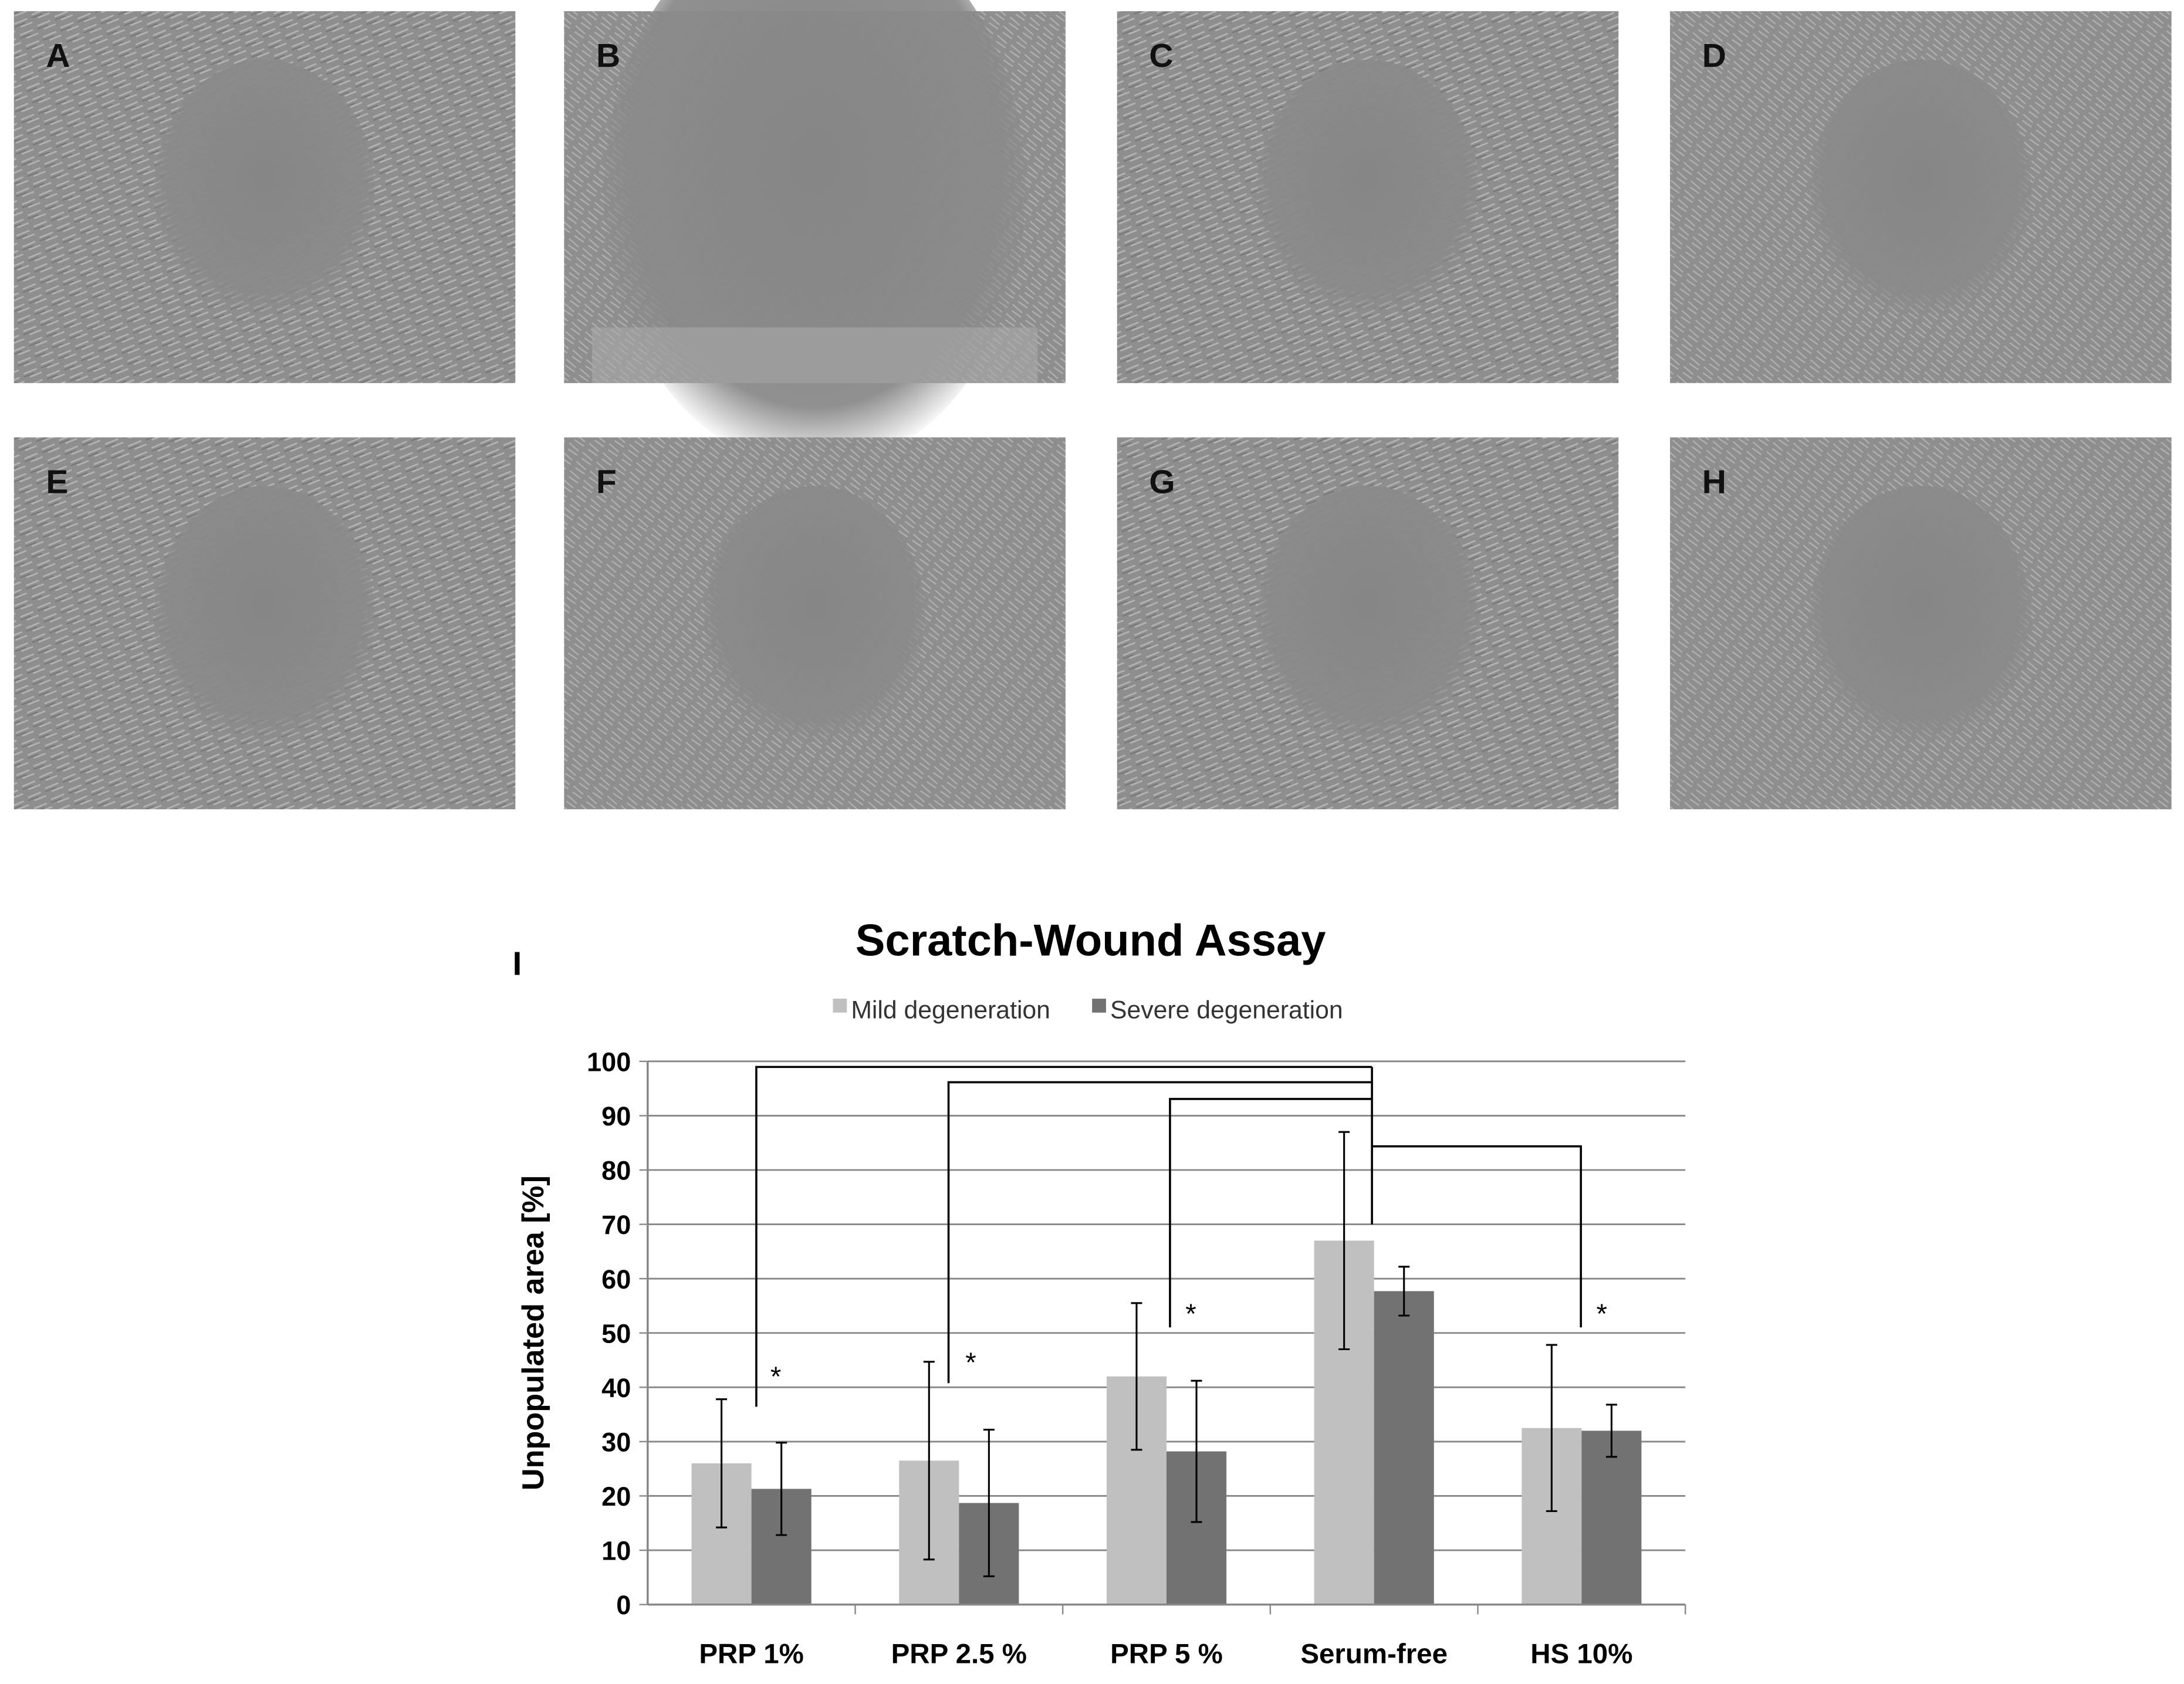 The height and width of the screenshot is (1684, 2184). I want to click on y-tick-label: 60, so click(616, 1279).